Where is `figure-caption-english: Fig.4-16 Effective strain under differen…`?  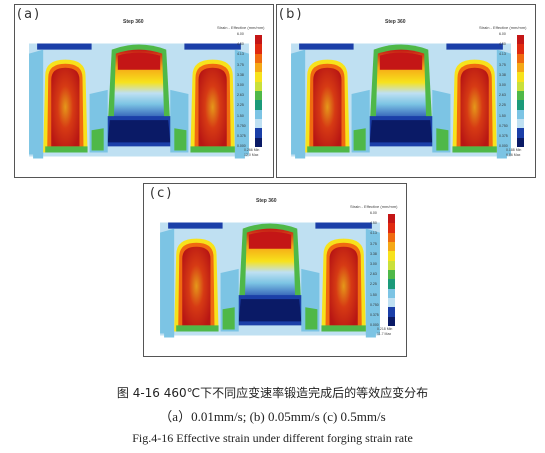
figure-caption-english: Fig.4-16 Effective strain under differen… is located at coordinates (272, 438).